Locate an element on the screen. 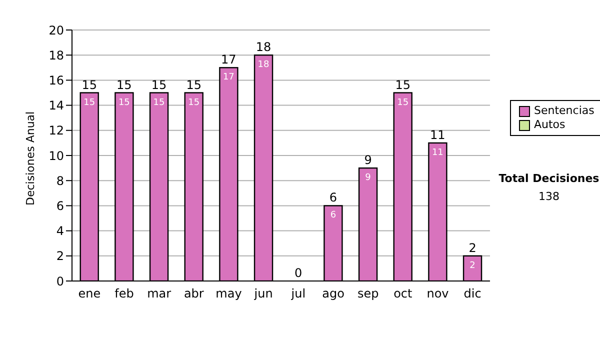 The width and height of the screenshot is (600, 340). legend-label: Autos is located at coordinates (550, 125).